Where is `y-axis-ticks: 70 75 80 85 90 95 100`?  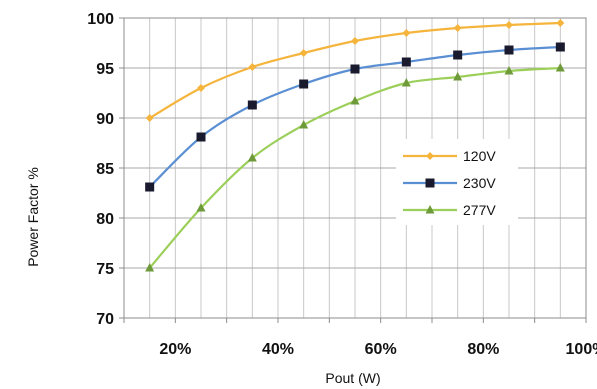 y-axis-ticks: 70 75 80 85 90 95 100 is located at coordinates (105, 169).